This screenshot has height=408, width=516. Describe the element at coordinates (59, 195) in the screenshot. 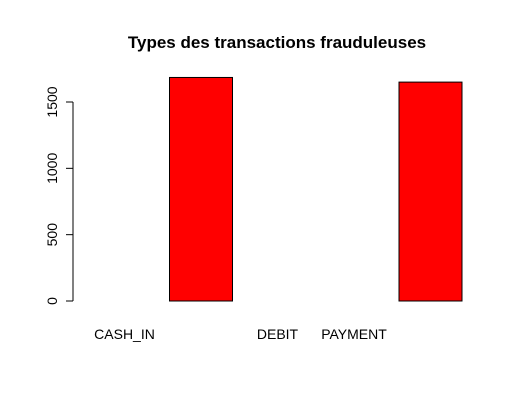

I see `y-axis: 0 500 1000 1500` at that location.